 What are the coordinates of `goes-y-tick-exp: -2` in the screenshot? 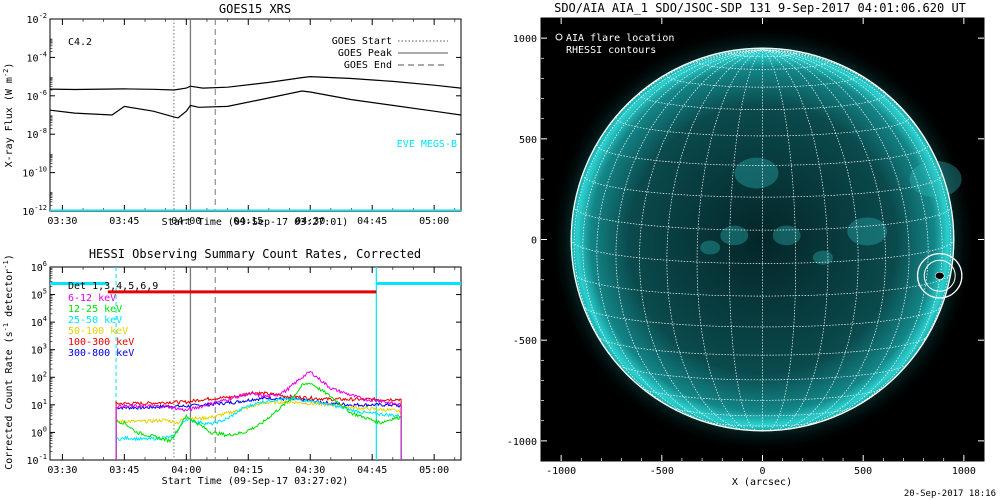 It's located at (43, 16).